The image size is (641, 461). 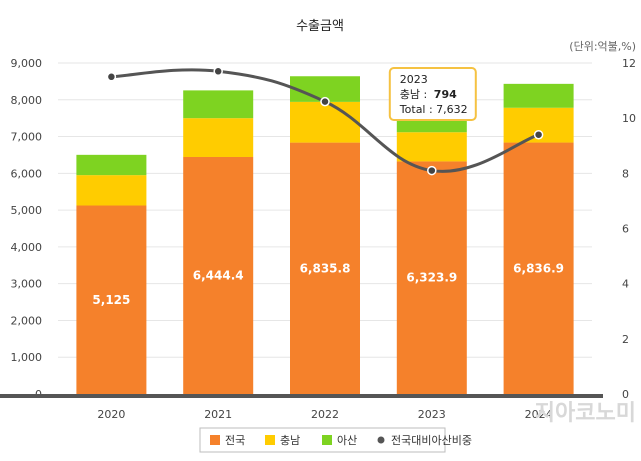 I want to click on y-right-tick-label: 4, so click(x=625, y=284).